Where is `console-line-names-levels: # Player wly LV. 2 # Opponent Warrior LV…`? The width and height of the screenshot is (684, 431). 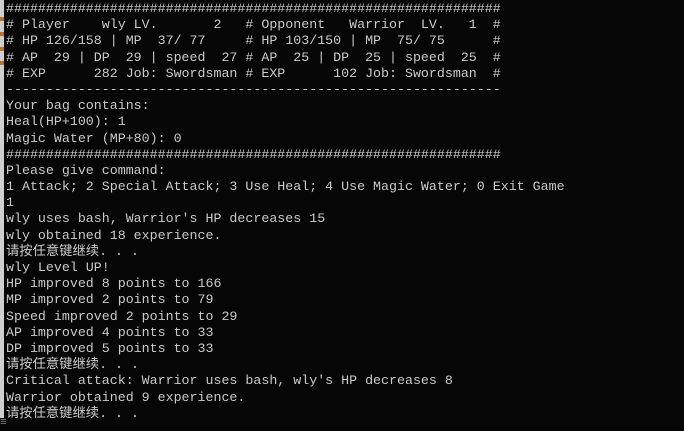
console-line-names-levels: # Player wly LV. 2 # Opponent Warrior LV… is located at coordinates (253, 25).